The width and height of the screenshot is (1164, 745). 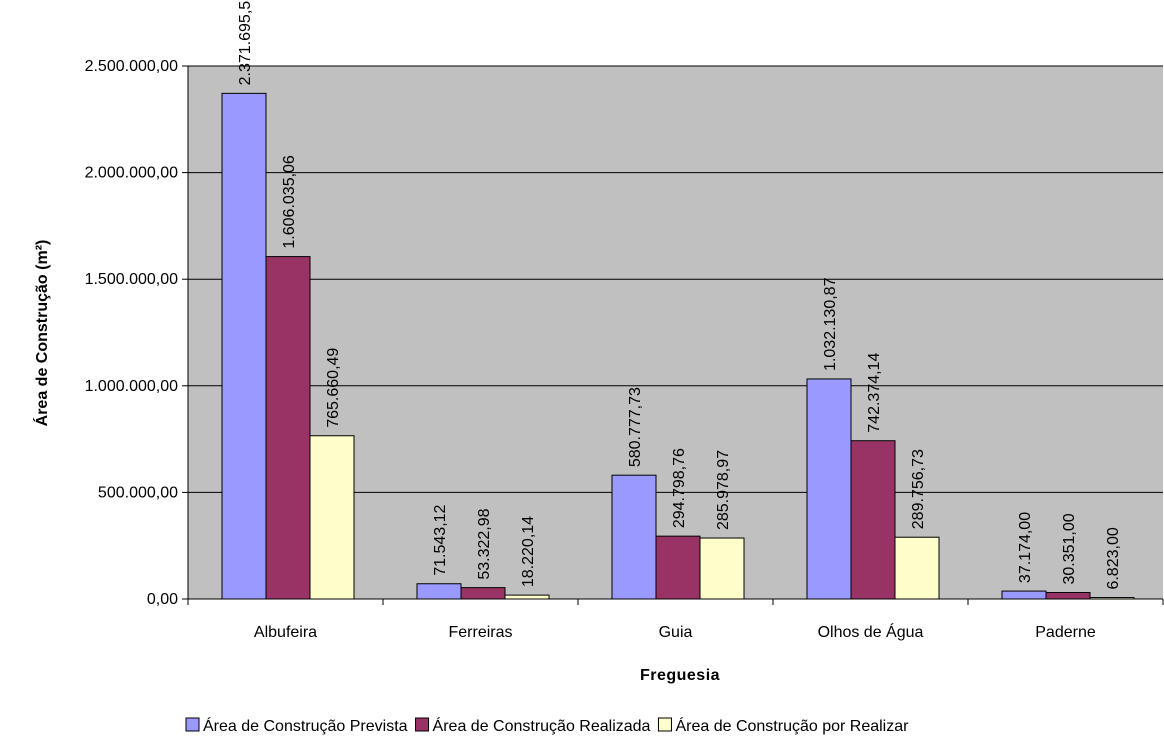 What do you see at coordinates (132, 66) in the screenshot?
I see `y-tick-label: 2.500.000,00` at bounding box center [132, 66].